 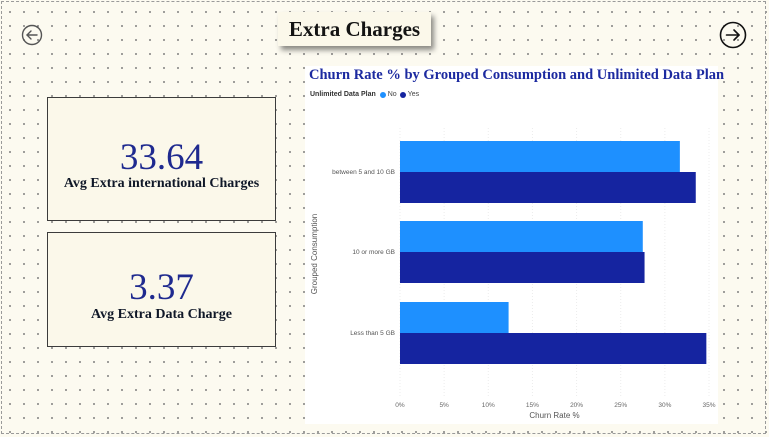 I want to click on y-tick-label: Less than 5 GB, so click(x=372, y=333).